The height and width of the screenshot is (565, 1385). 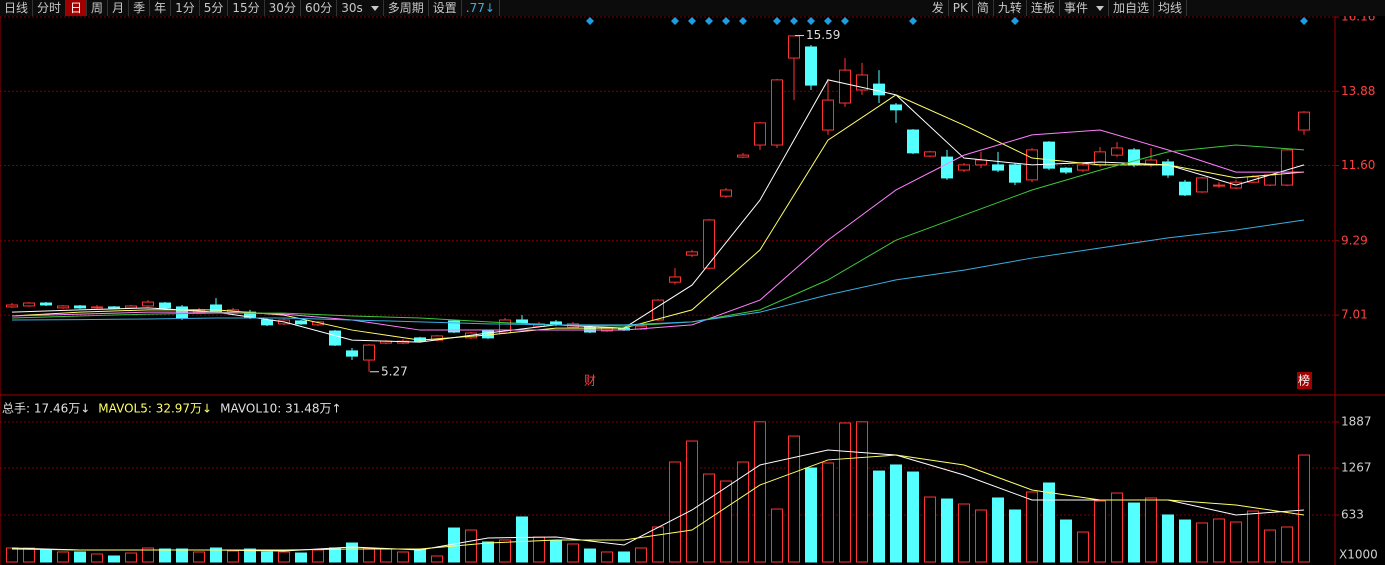 I want to click on toolbar-item: 简, so click(x=983, y=8).